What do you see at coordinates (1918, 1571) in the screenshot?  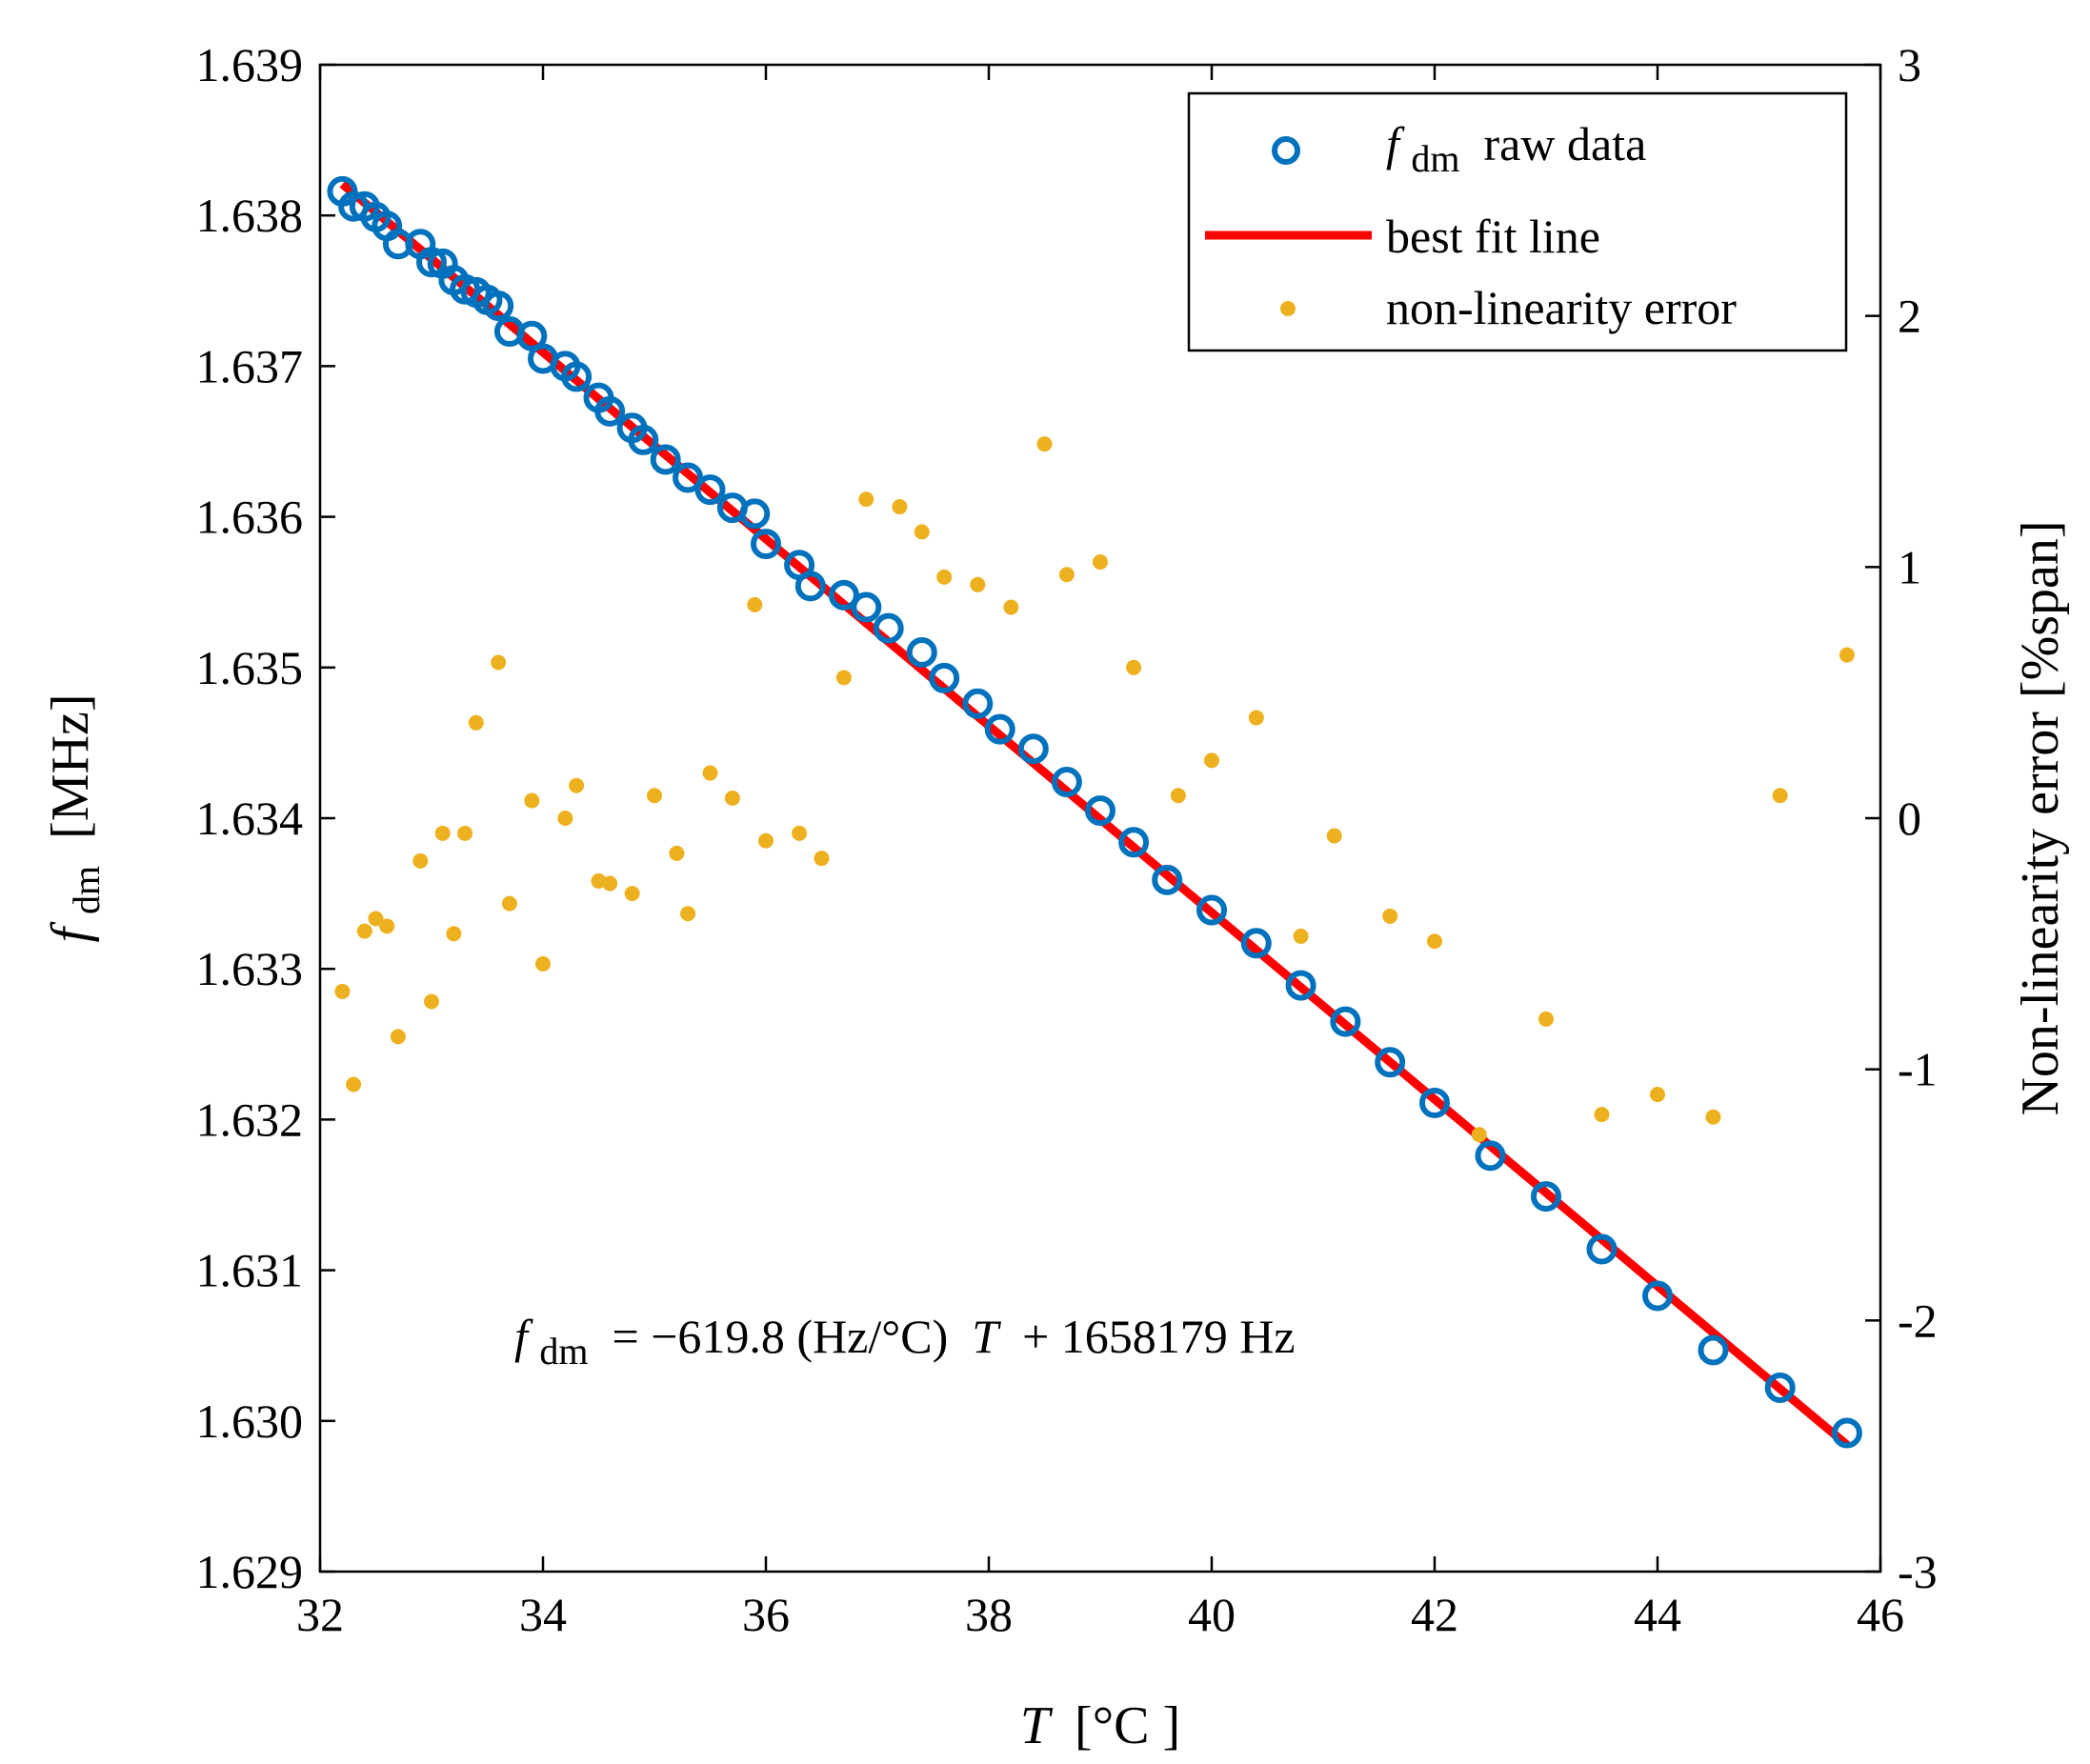 I see `y-right-tick-label: -3` at bounding box center [1918, 1571].